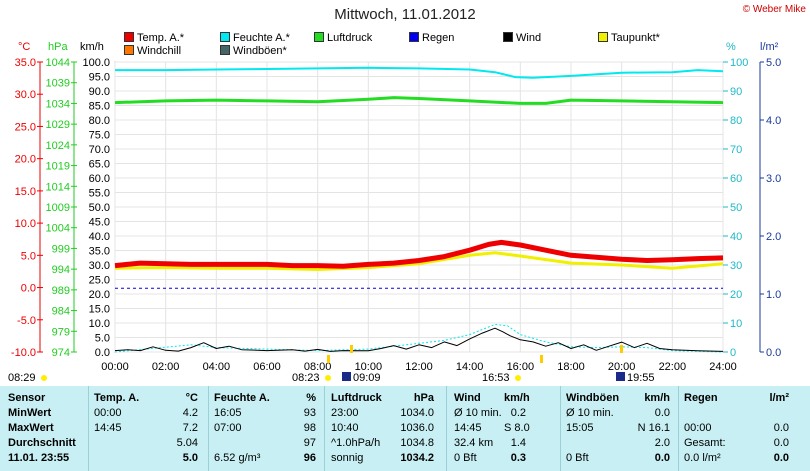 The height and width of the screenshot is (471, 810). I want to click on unit-pressure: hPa, so click(58, 47).